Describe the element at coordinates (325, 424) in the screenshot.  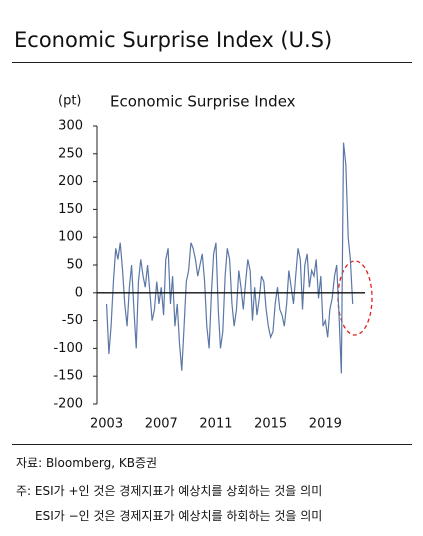
I see `x-tick-label: 2019` at that location.